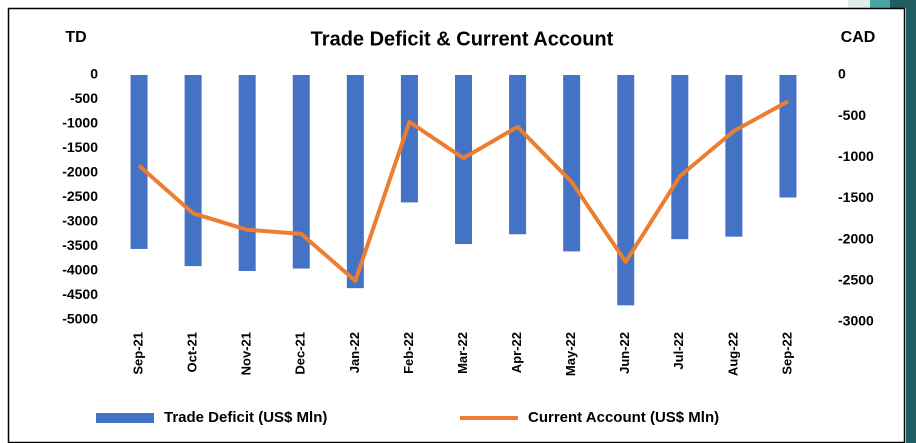  What do you see at coordinates (300, 353) in the screenshot?
I see `x-tick-label: Dec-21` at bounding box center [300, 353].